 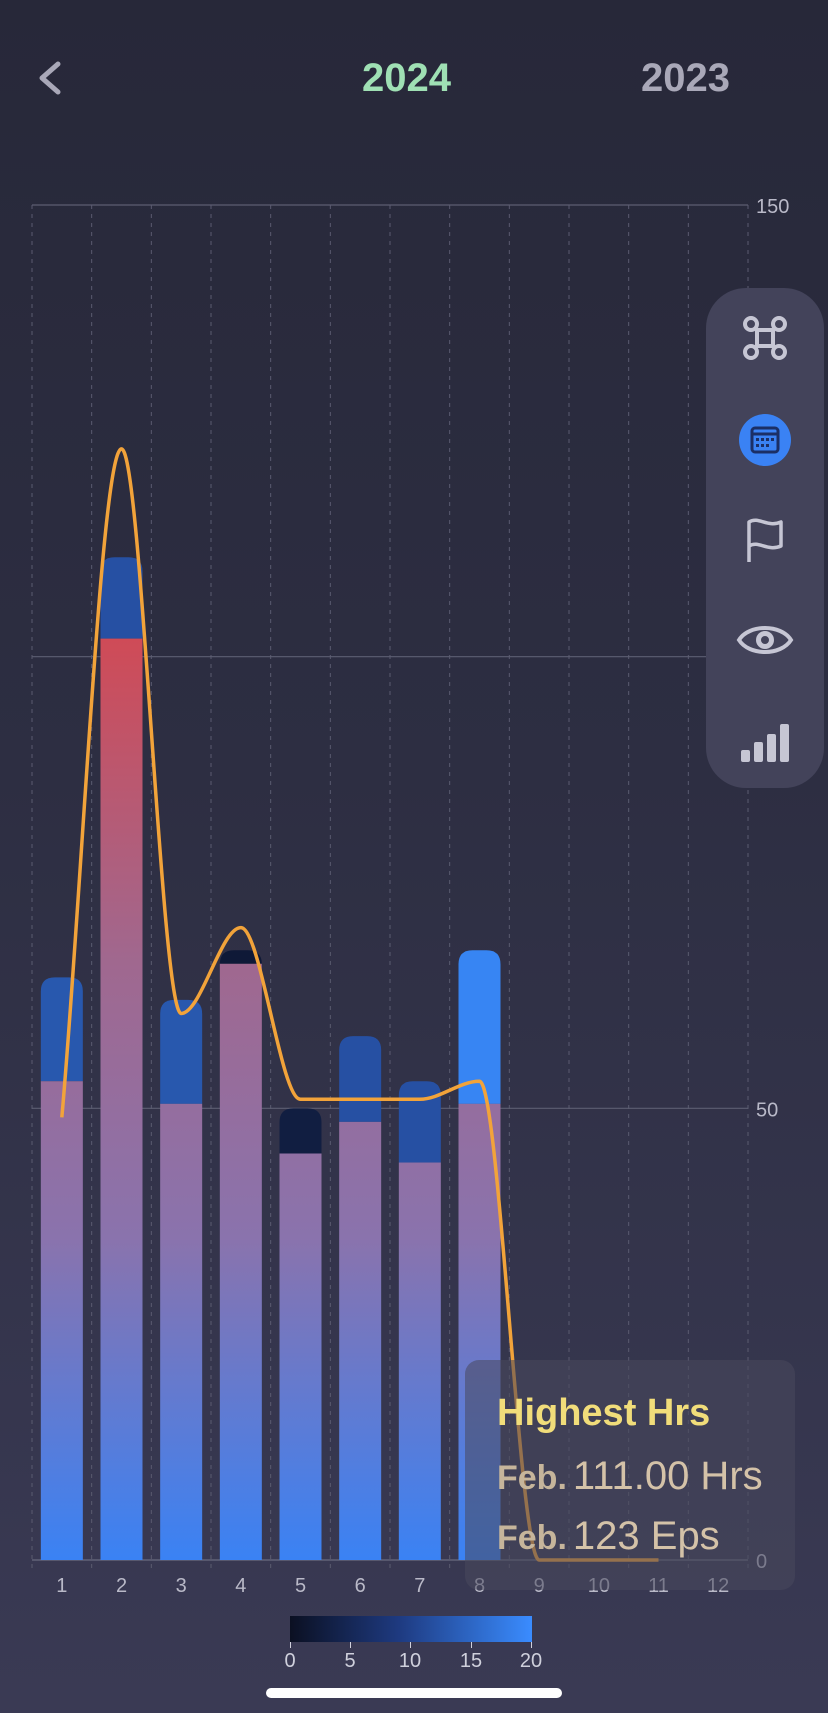 I want to click on command-icon, so click(x=765, y=338).